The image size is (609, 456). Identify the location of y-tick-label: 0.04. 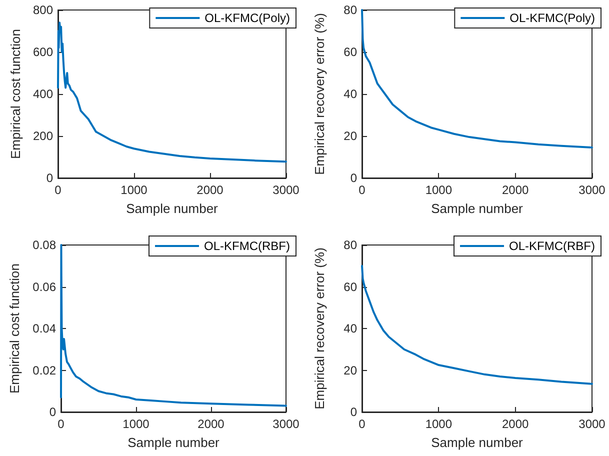
(44, 329).